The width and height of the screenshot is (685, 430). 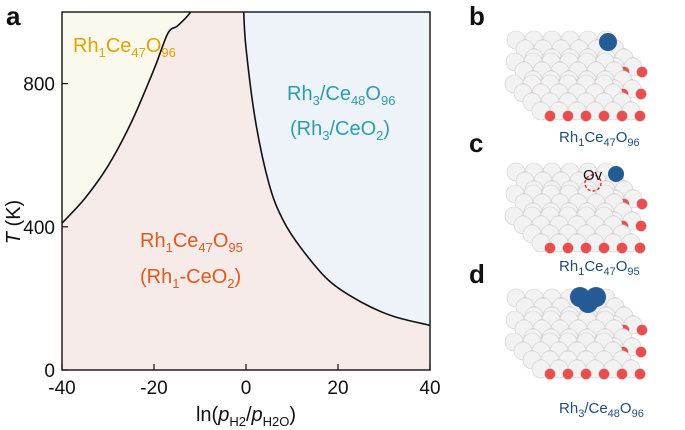 I want to click on panel-letter-a: a, so click(x=13, y=16).